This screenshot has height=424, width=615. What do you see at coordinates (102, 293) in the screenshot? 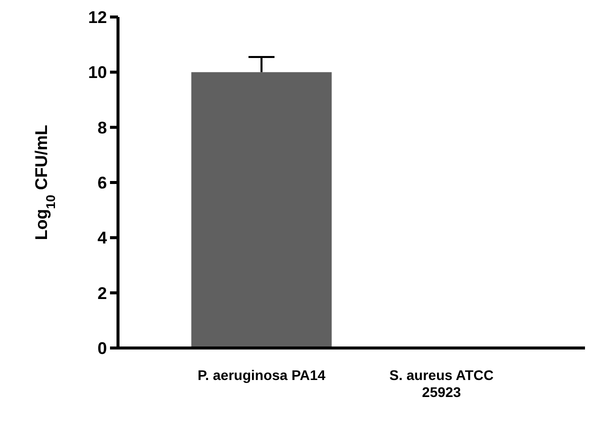
I see `y-tick-label: 2` at bounding box center [102, 293].